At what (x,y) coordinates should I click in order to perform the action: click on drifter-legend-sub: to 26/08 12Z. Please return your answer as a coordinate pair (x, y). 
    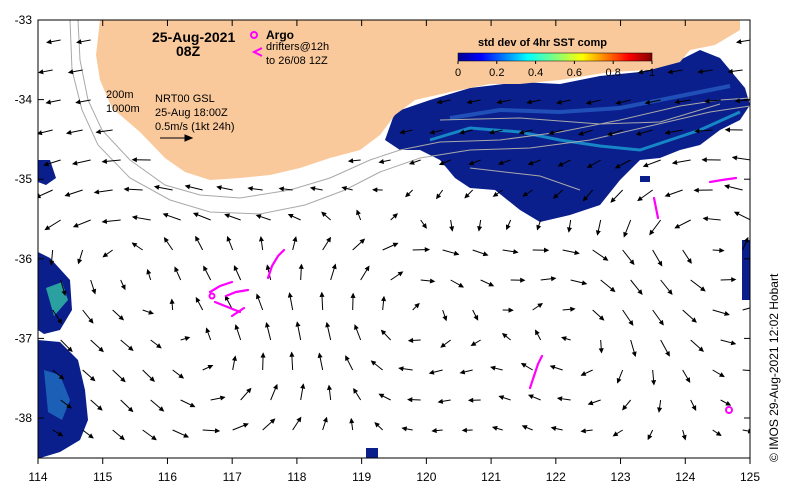
    Looking at the image, I should click on (297, 61).